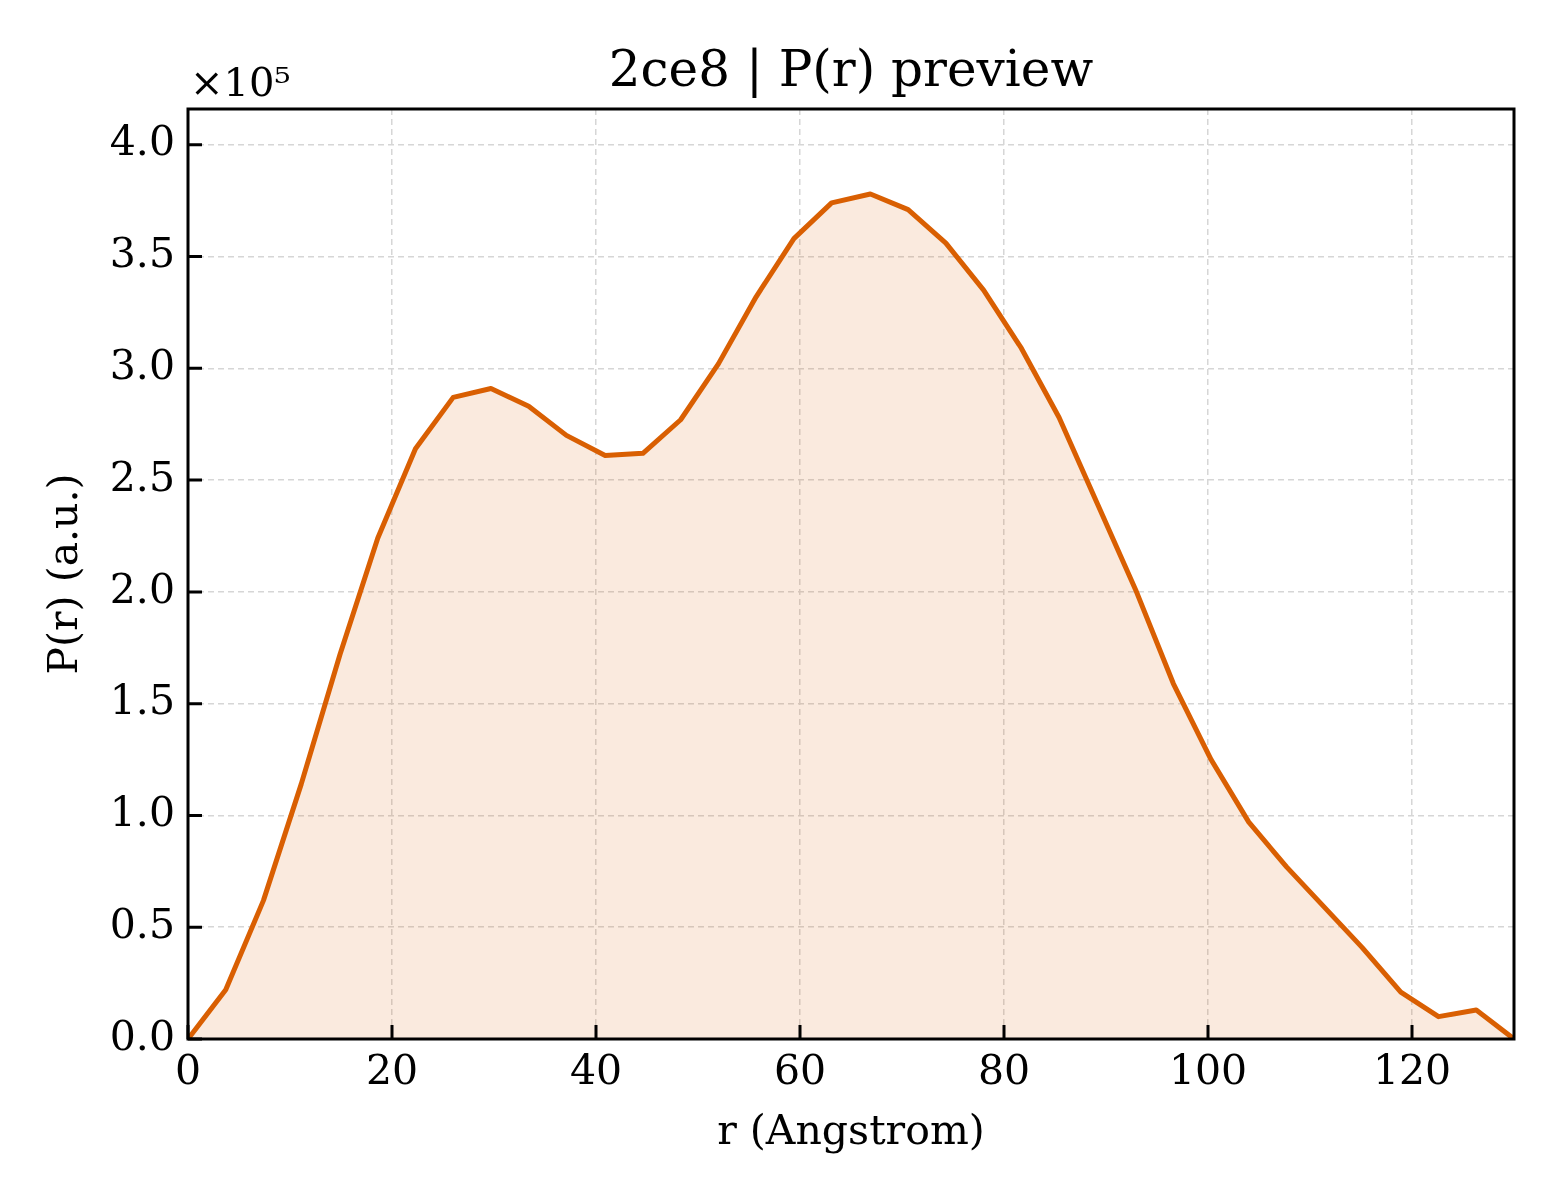 The image size is (1560, 1200). I want to click on y-tick-label: 2.0, so click(142, 588).